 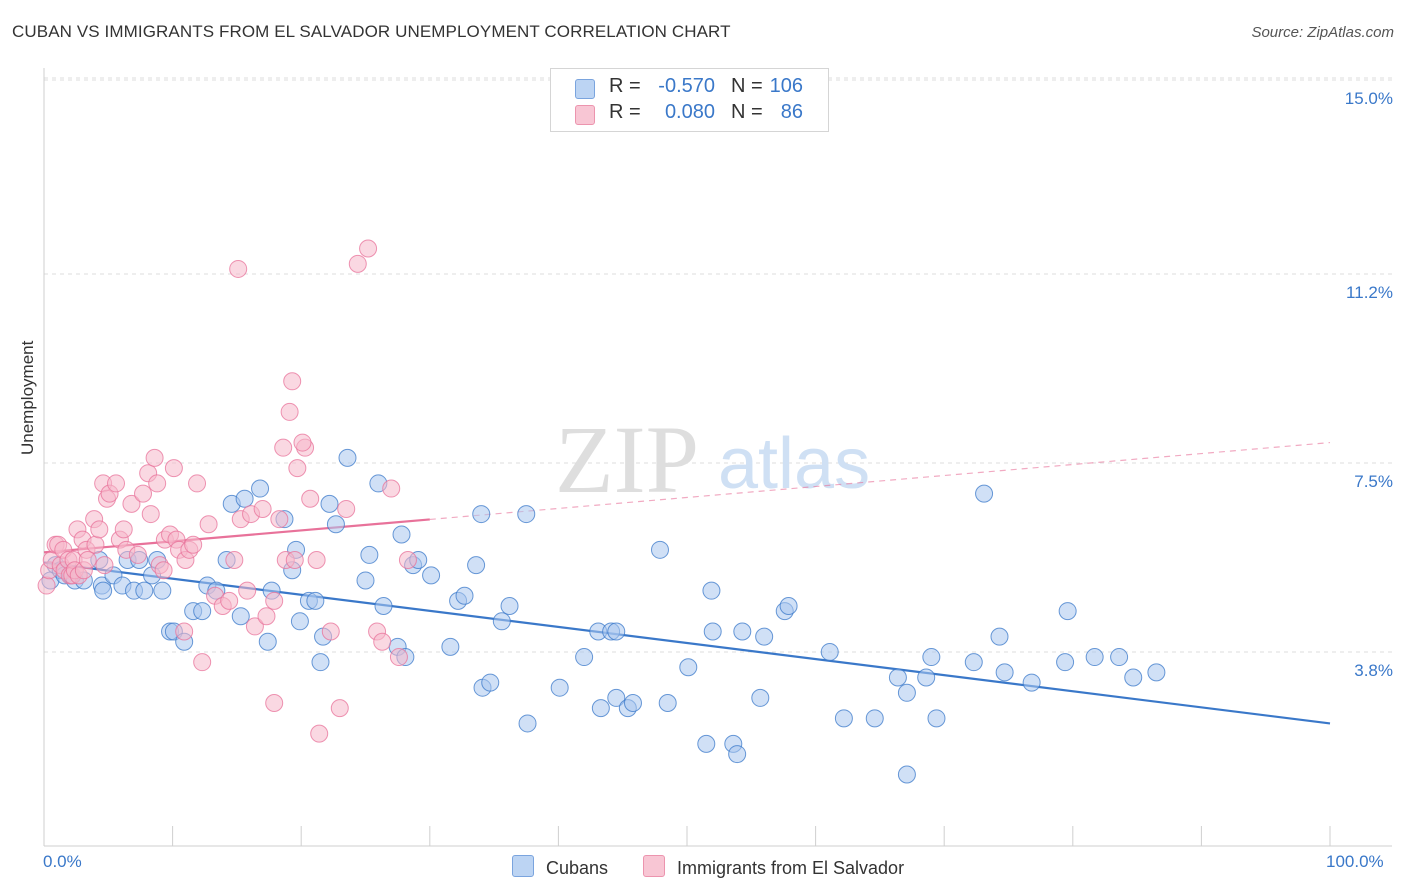 I want to click on n-value: 106, so click(x=786, y=86).